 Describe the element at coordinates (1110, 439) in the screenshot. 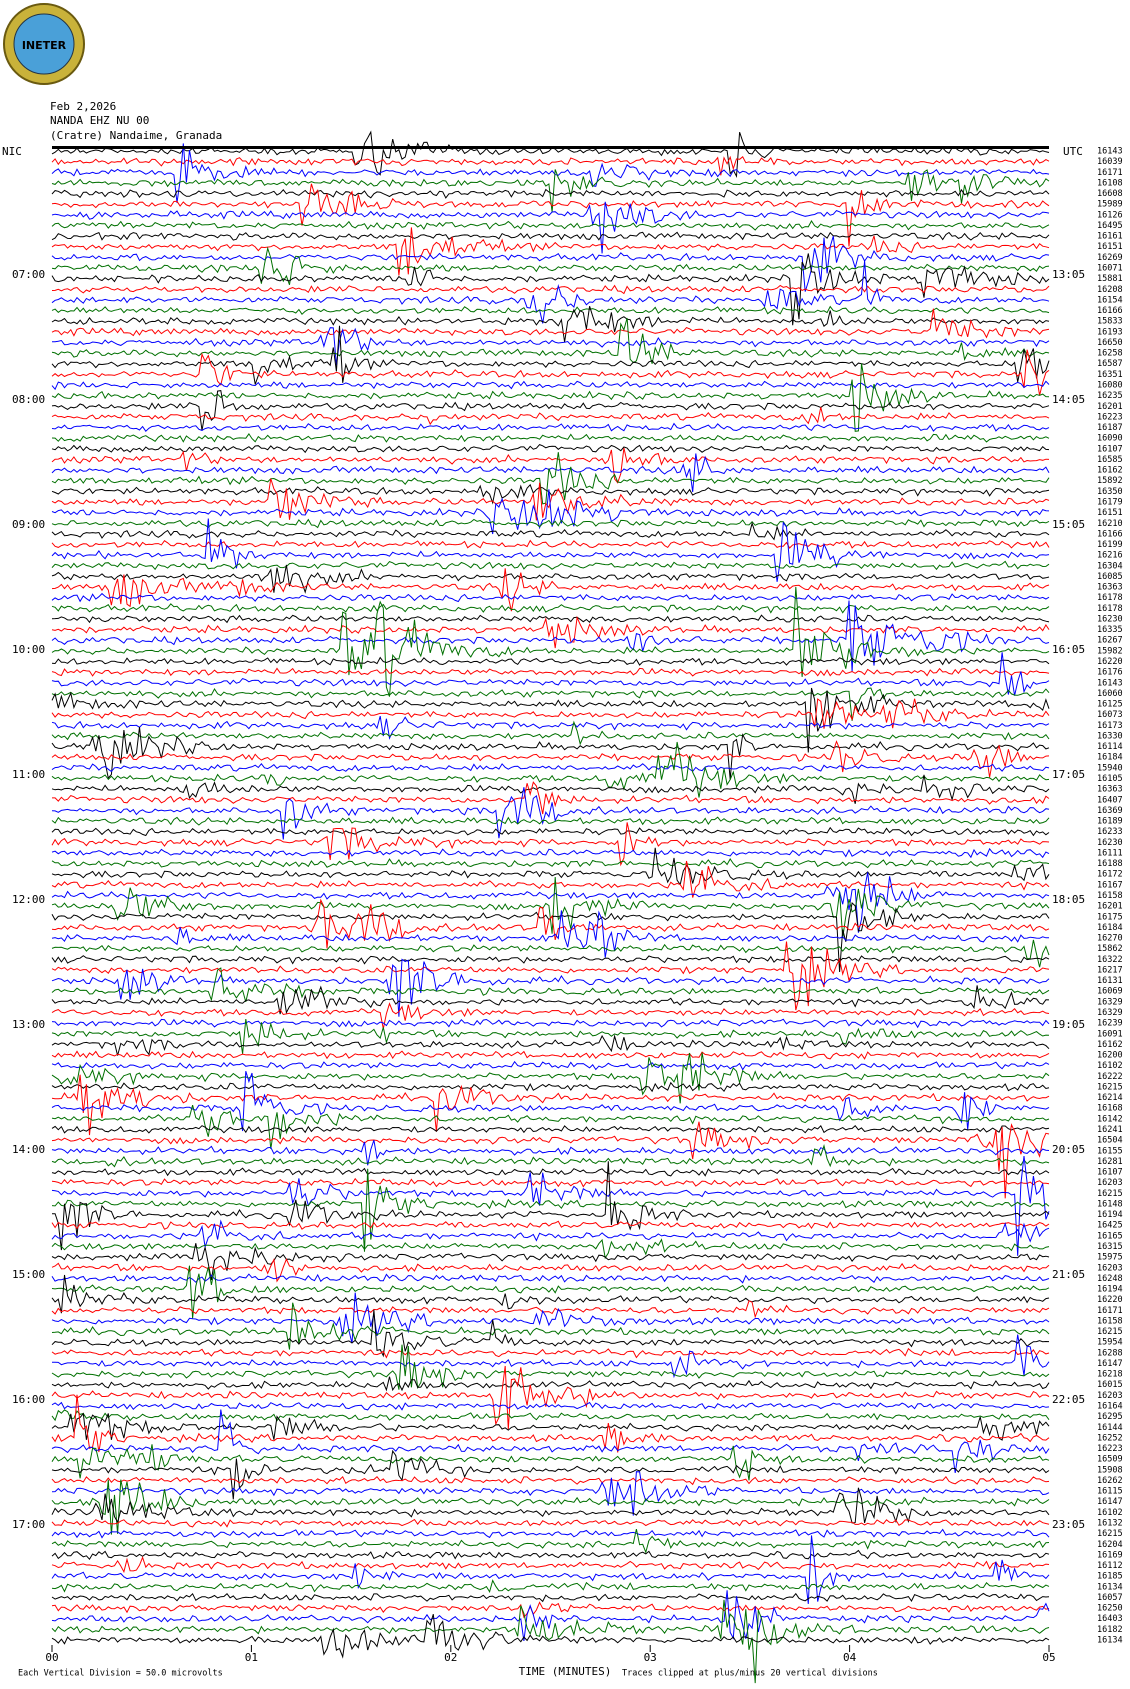

I see `trace-label: 16090` at that location.